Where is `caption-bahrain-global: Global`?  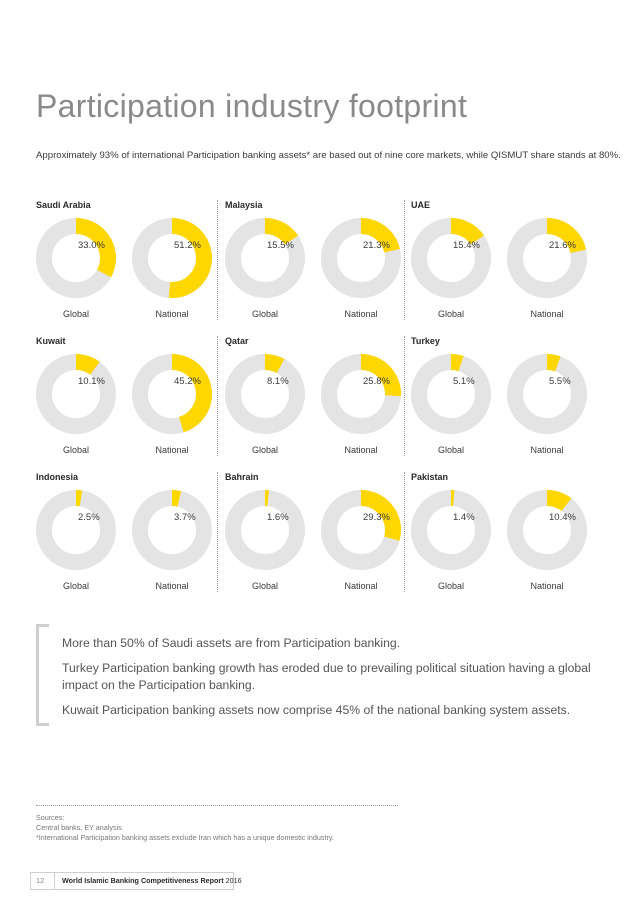 caption-bahrain-global: Global is located at coordinates (264, 586).